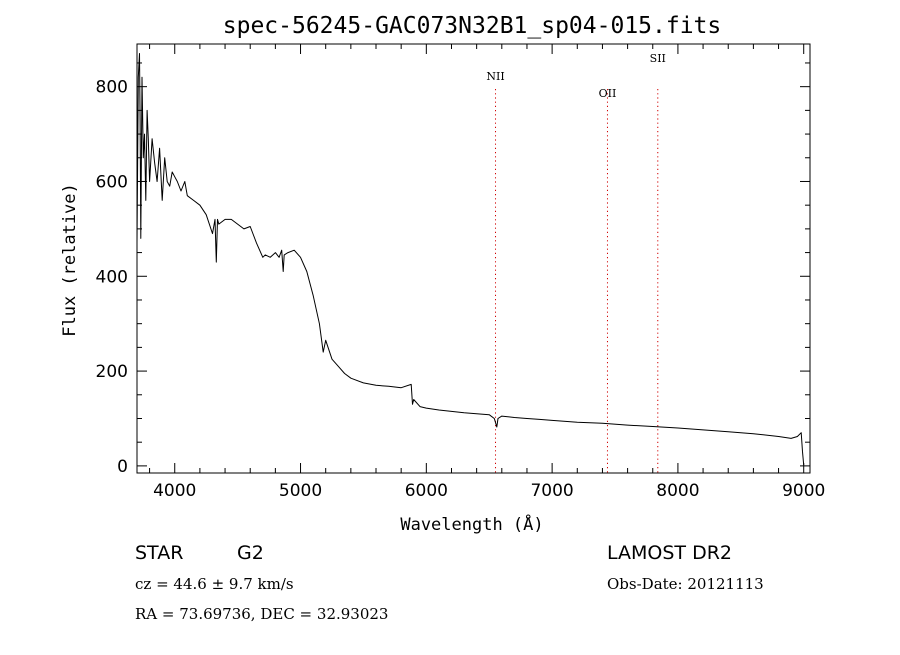 The height and width of the screenshot is (655, 900). I want to click on chart-title: spec-56245-GAC073N32B1_sp04-015.fits, so click(472, 26).